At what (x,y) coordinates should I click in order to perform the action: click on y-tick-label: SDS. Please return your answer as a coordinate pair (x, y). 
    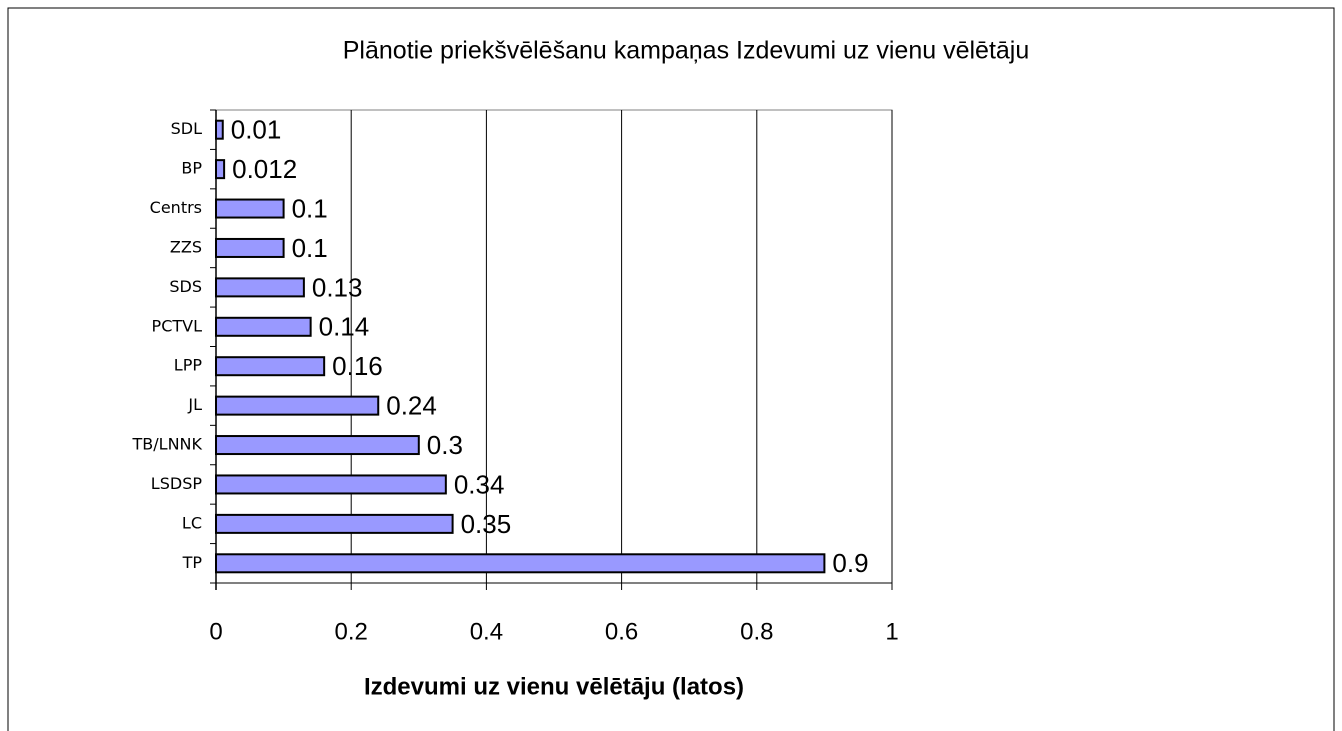
    Looking at the image, I should click on (185, 286).